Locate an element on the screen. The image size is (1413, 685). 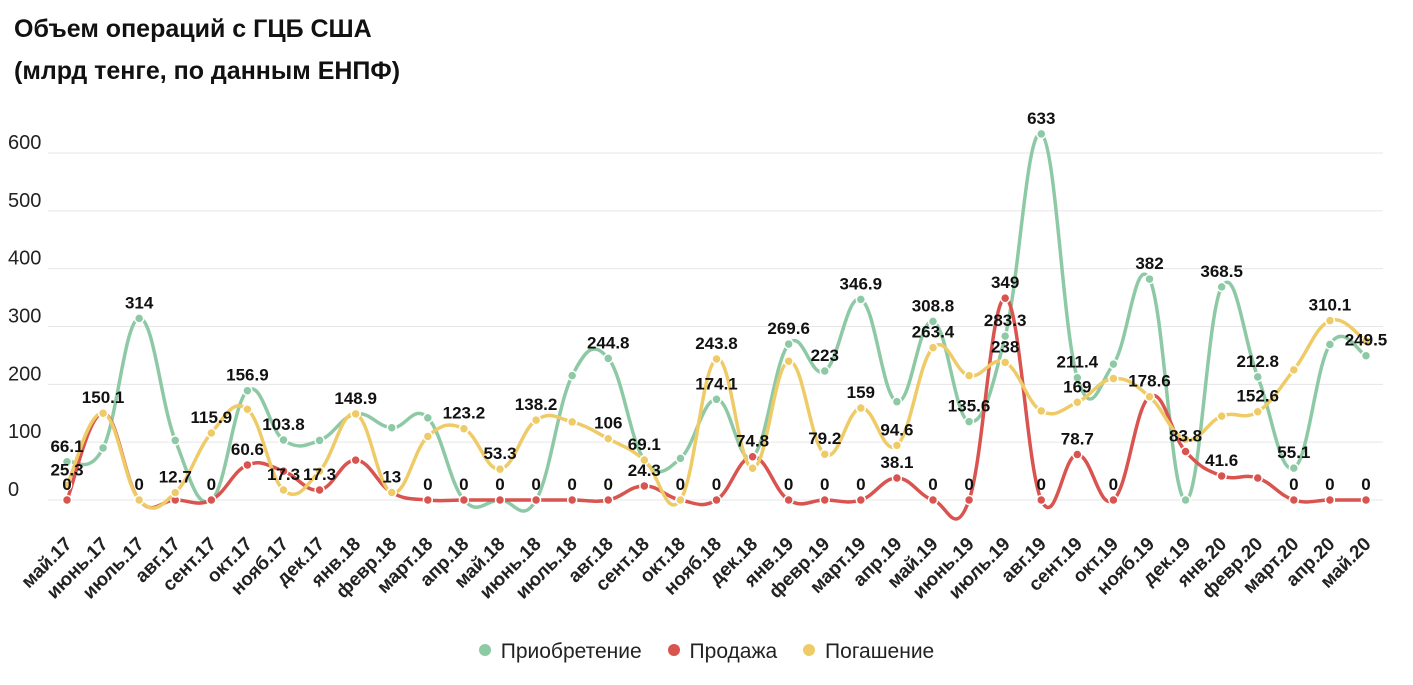
data-label: 159 is located at coordinates (861, 392).